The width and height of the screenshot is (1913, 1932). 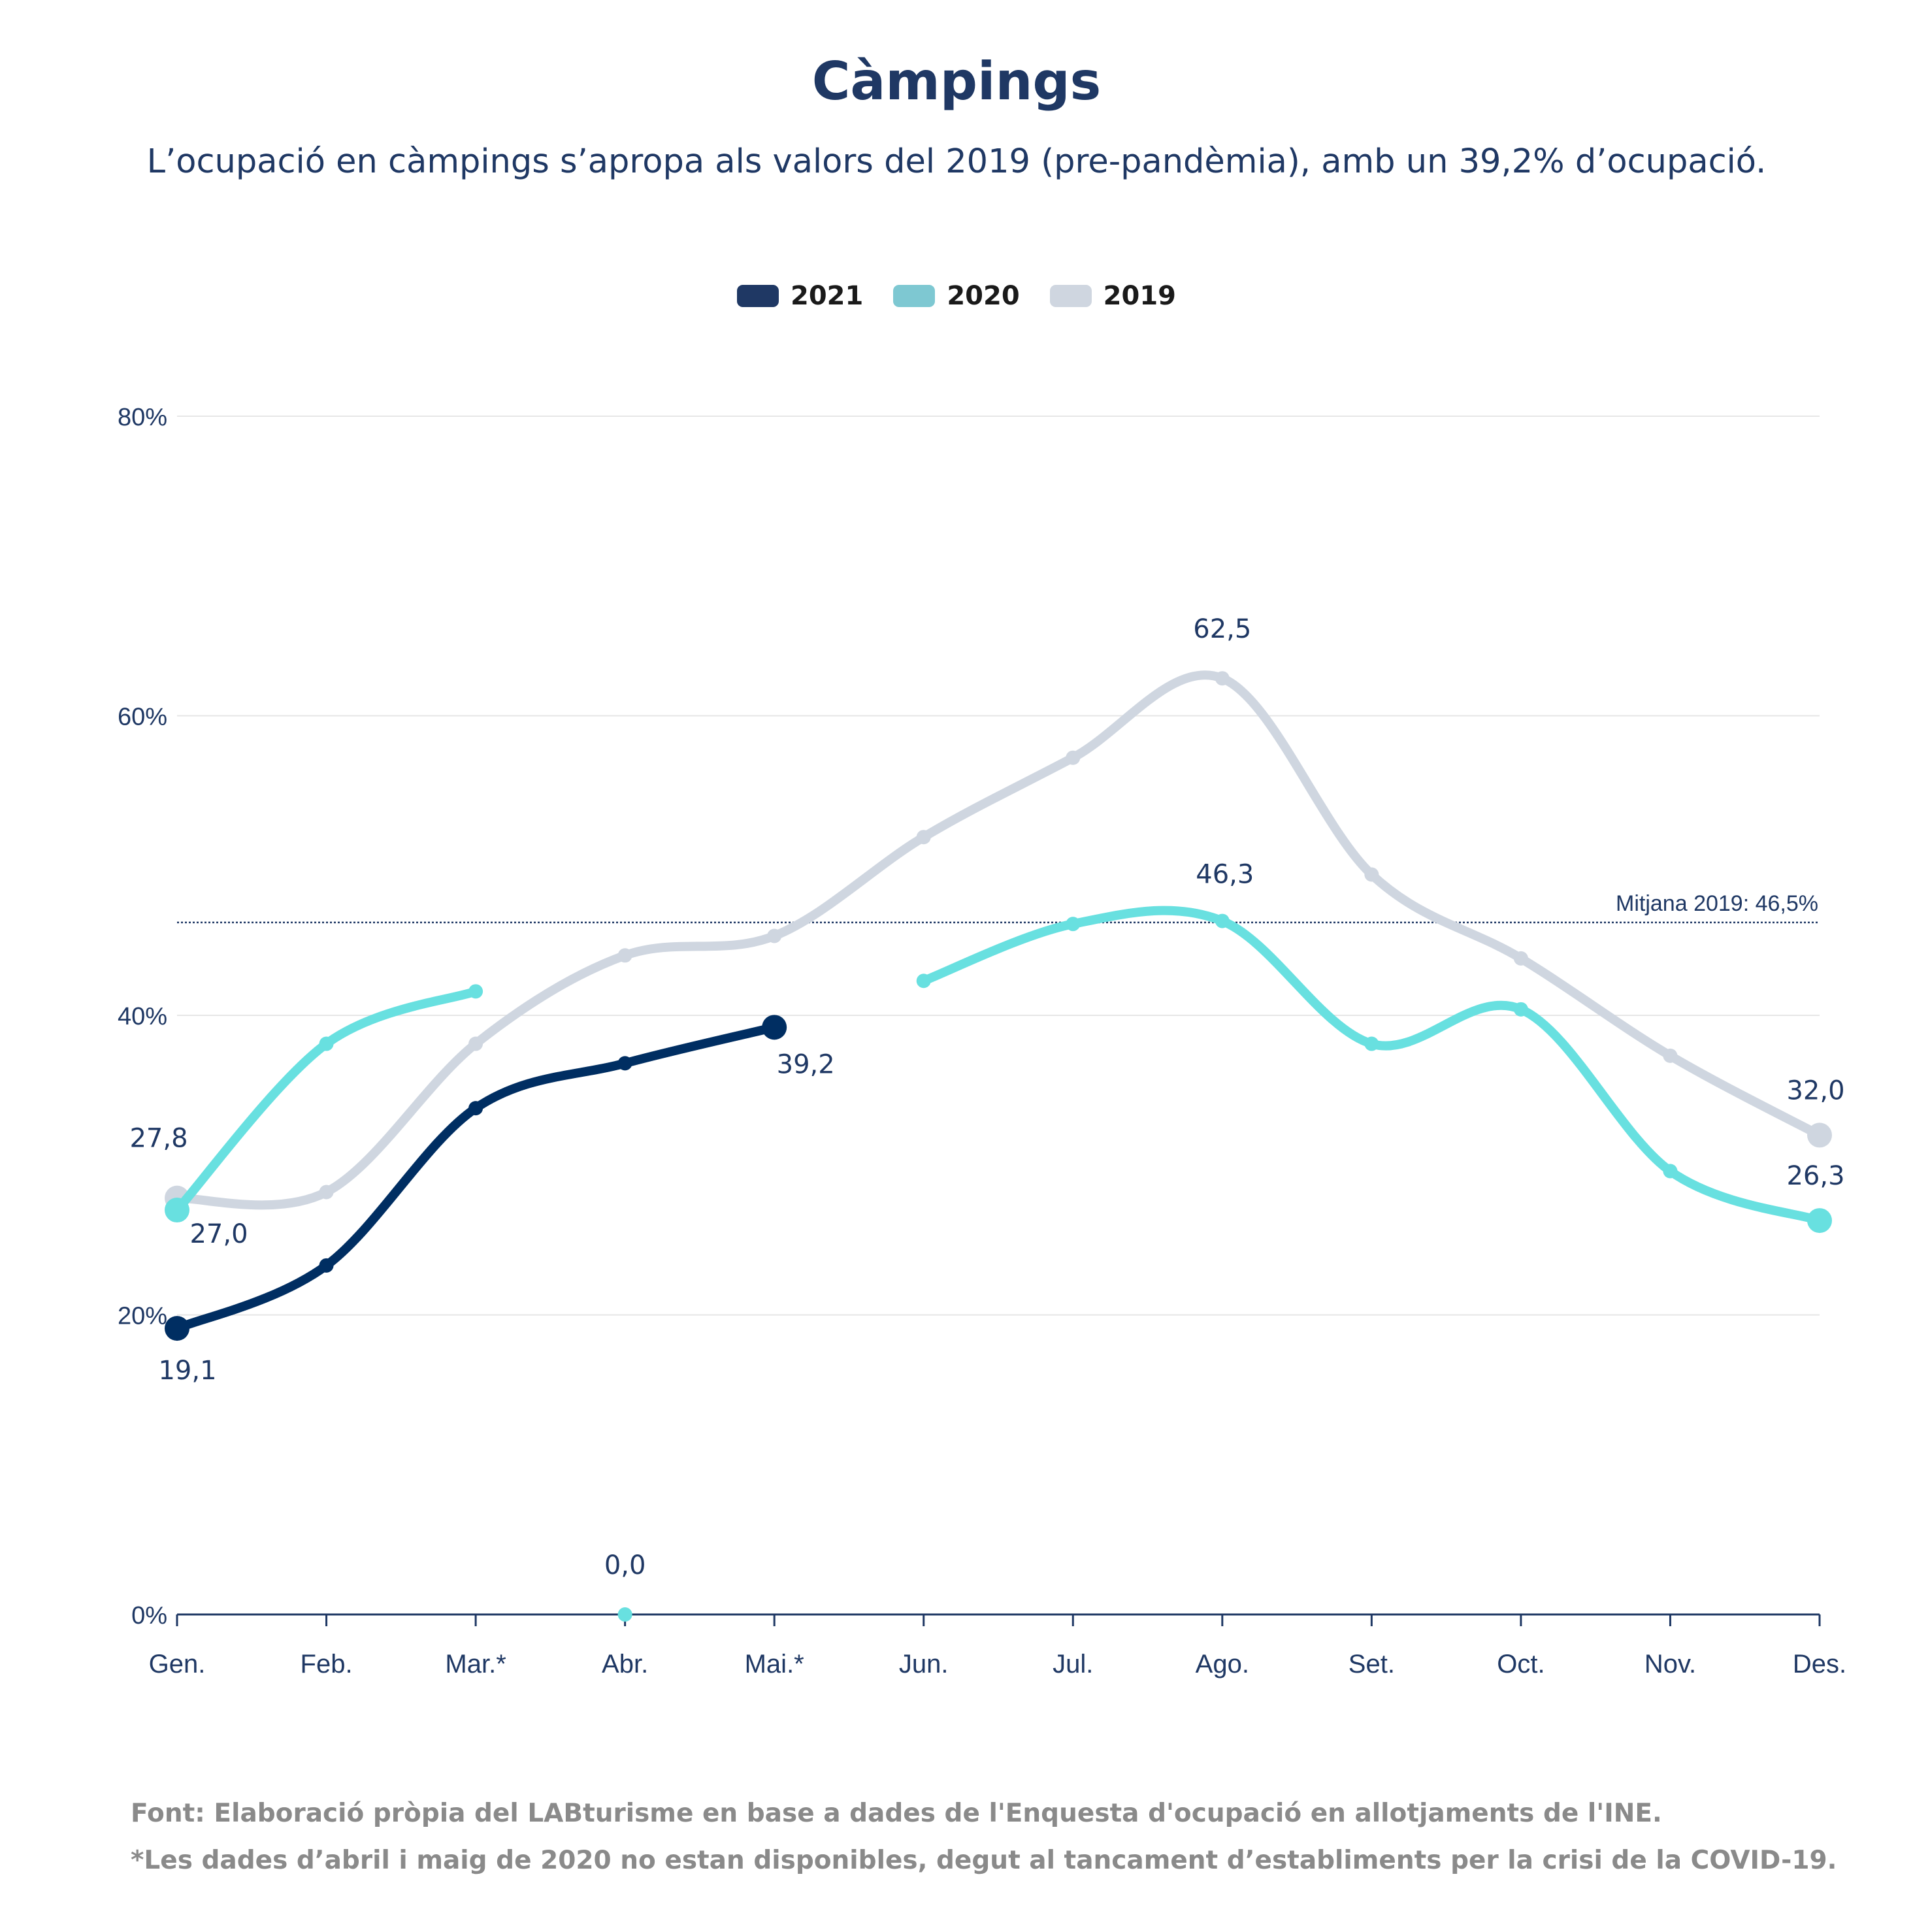 What do you see at coordinates (758, 296) in the screenshot?
I see `legend-swatch-2021` at bounding box center [758, 296].